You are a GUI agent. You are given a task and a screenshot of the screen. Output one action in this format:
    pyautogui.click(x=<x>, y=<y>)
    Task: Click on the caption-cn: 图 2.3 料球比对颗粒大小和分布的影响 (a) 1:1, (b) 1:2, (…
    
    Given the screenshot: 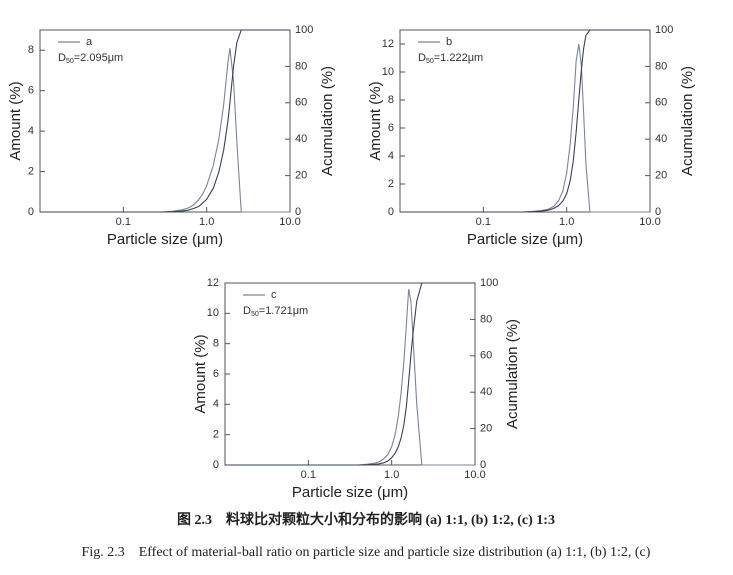 What is the action you would take?
    pyautogui.click(x=366, y=519)
    